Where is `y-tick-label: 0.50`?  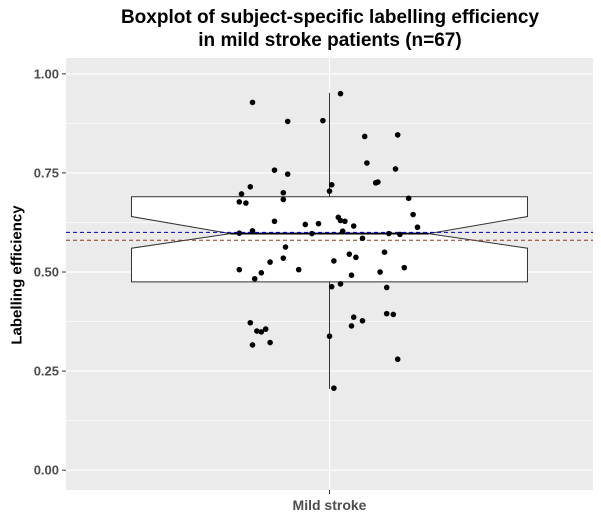 y-tick-label: 0.50 is located at coordinates (46, 272).